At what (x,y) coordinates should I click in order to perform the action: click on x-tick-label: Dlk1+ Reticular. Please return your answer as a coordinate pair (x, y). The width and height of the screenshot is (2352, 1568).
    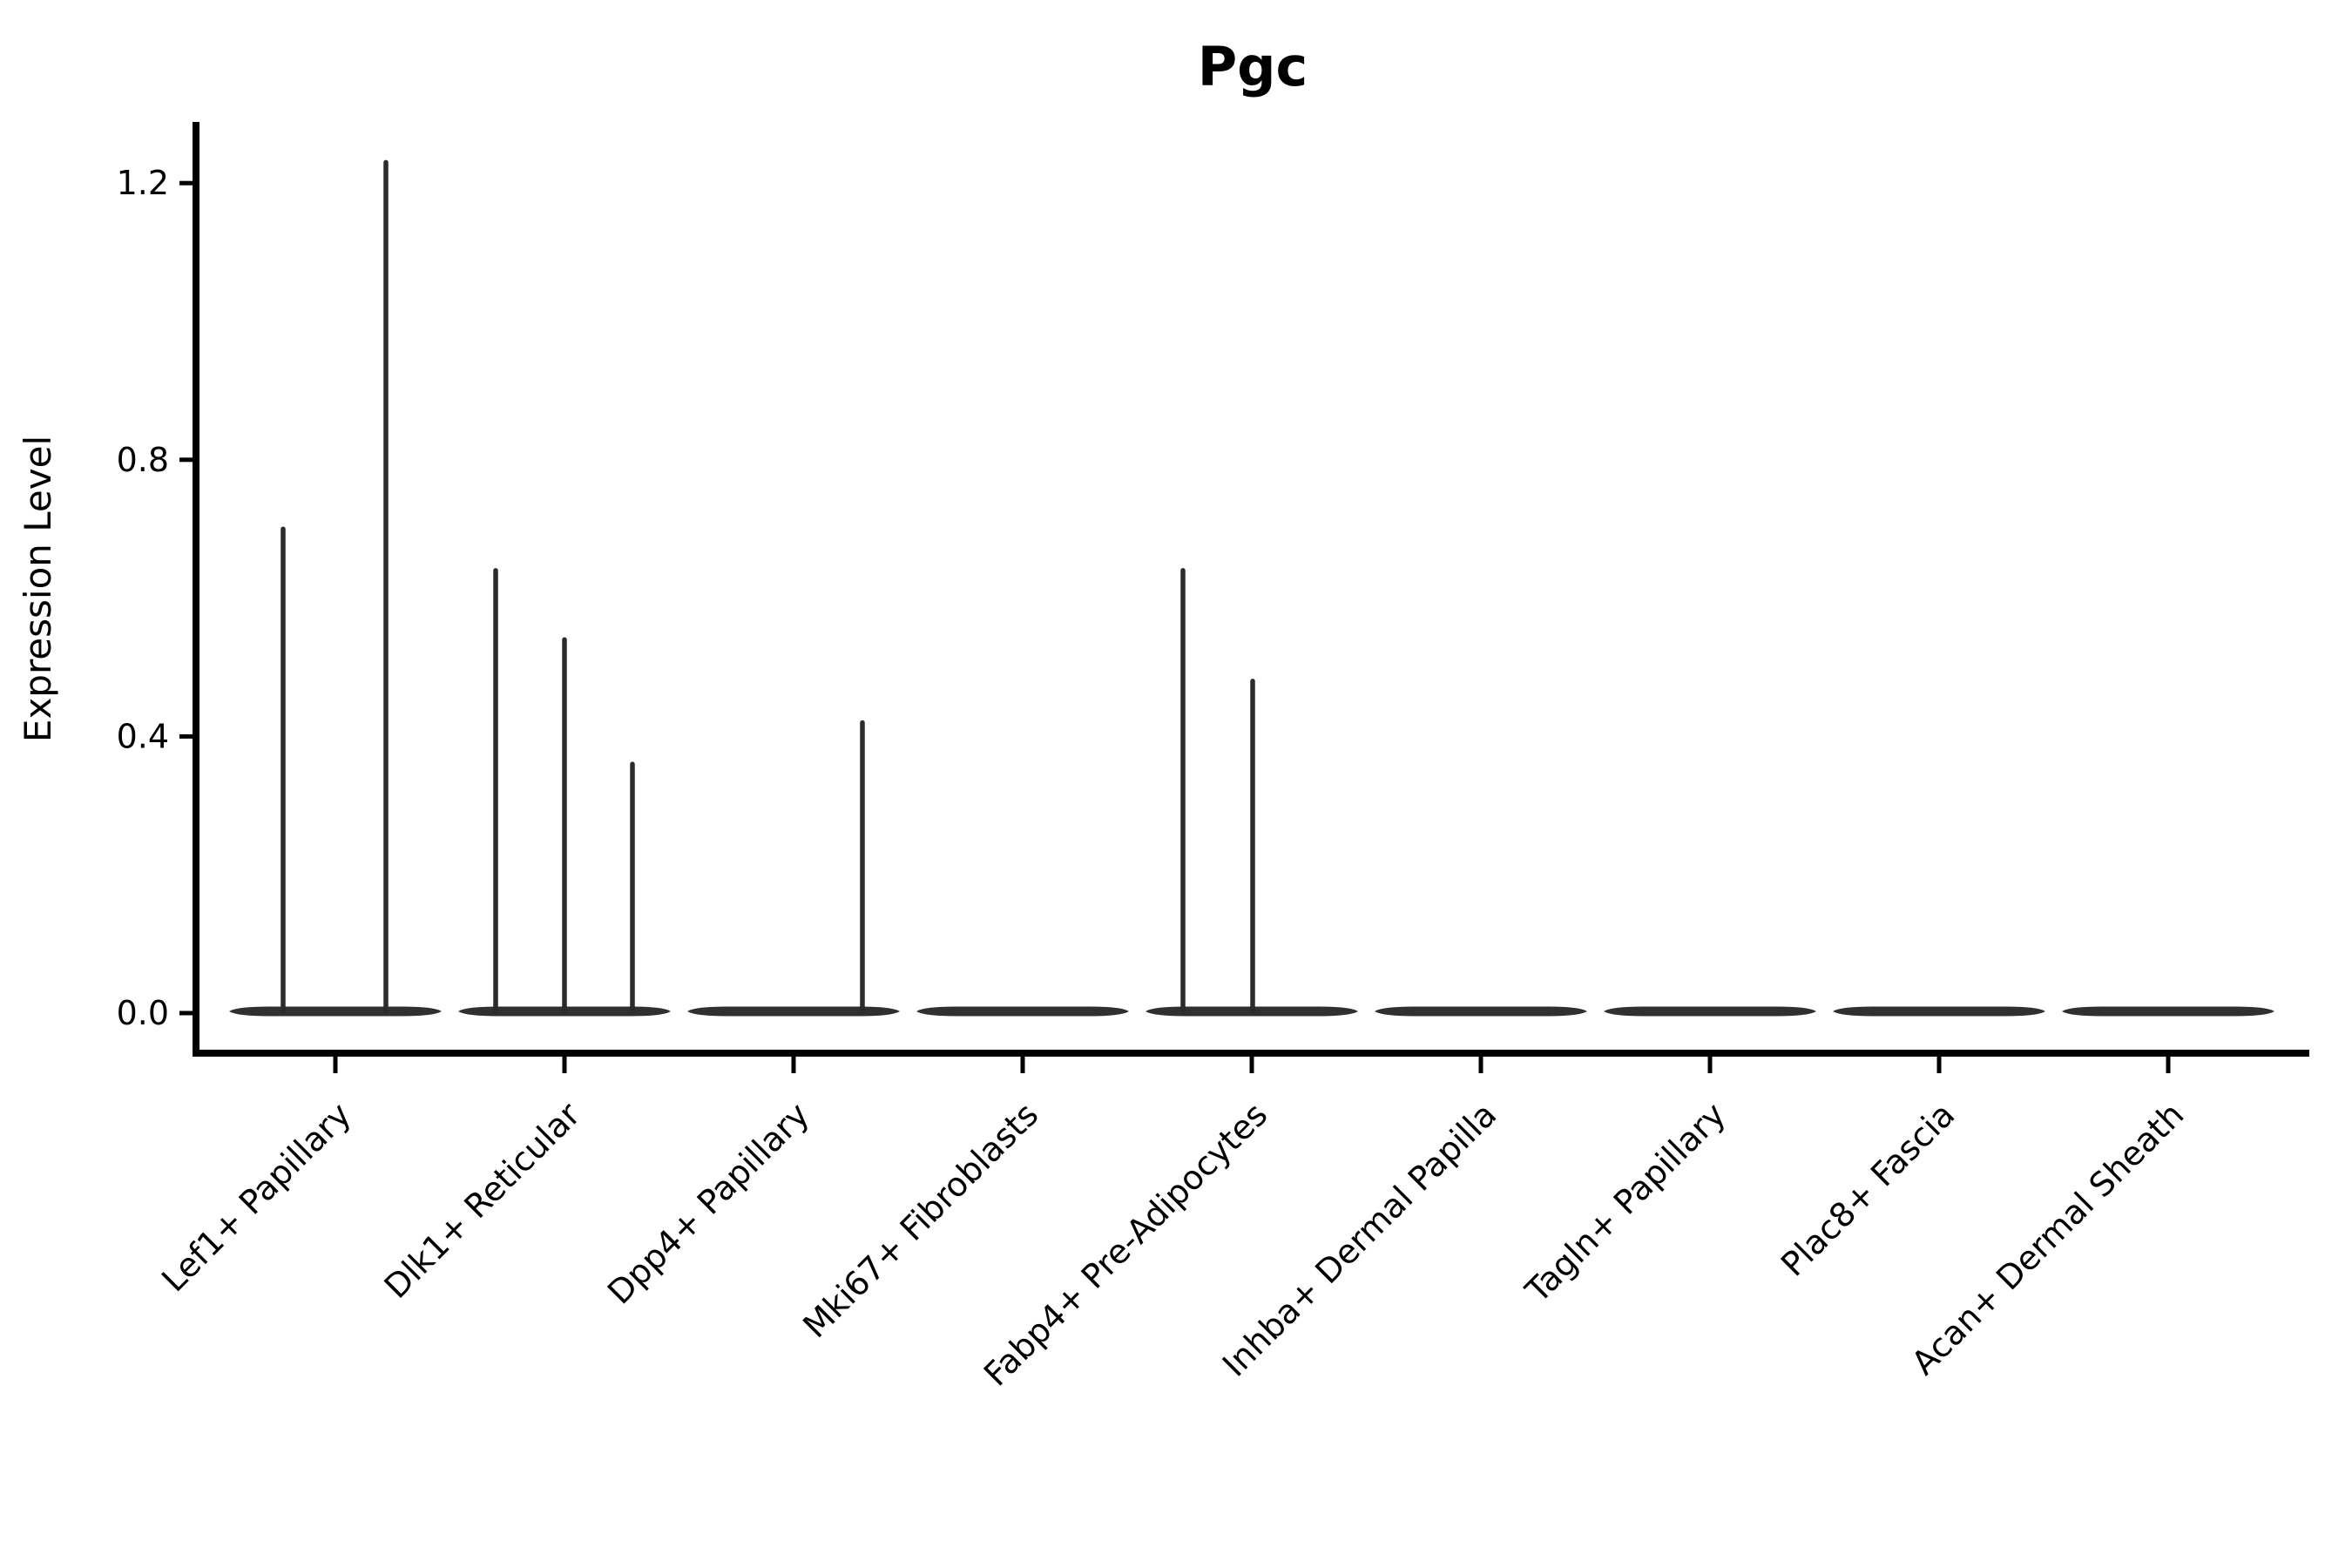
    Looking at the image, I should click on (482, 1201).